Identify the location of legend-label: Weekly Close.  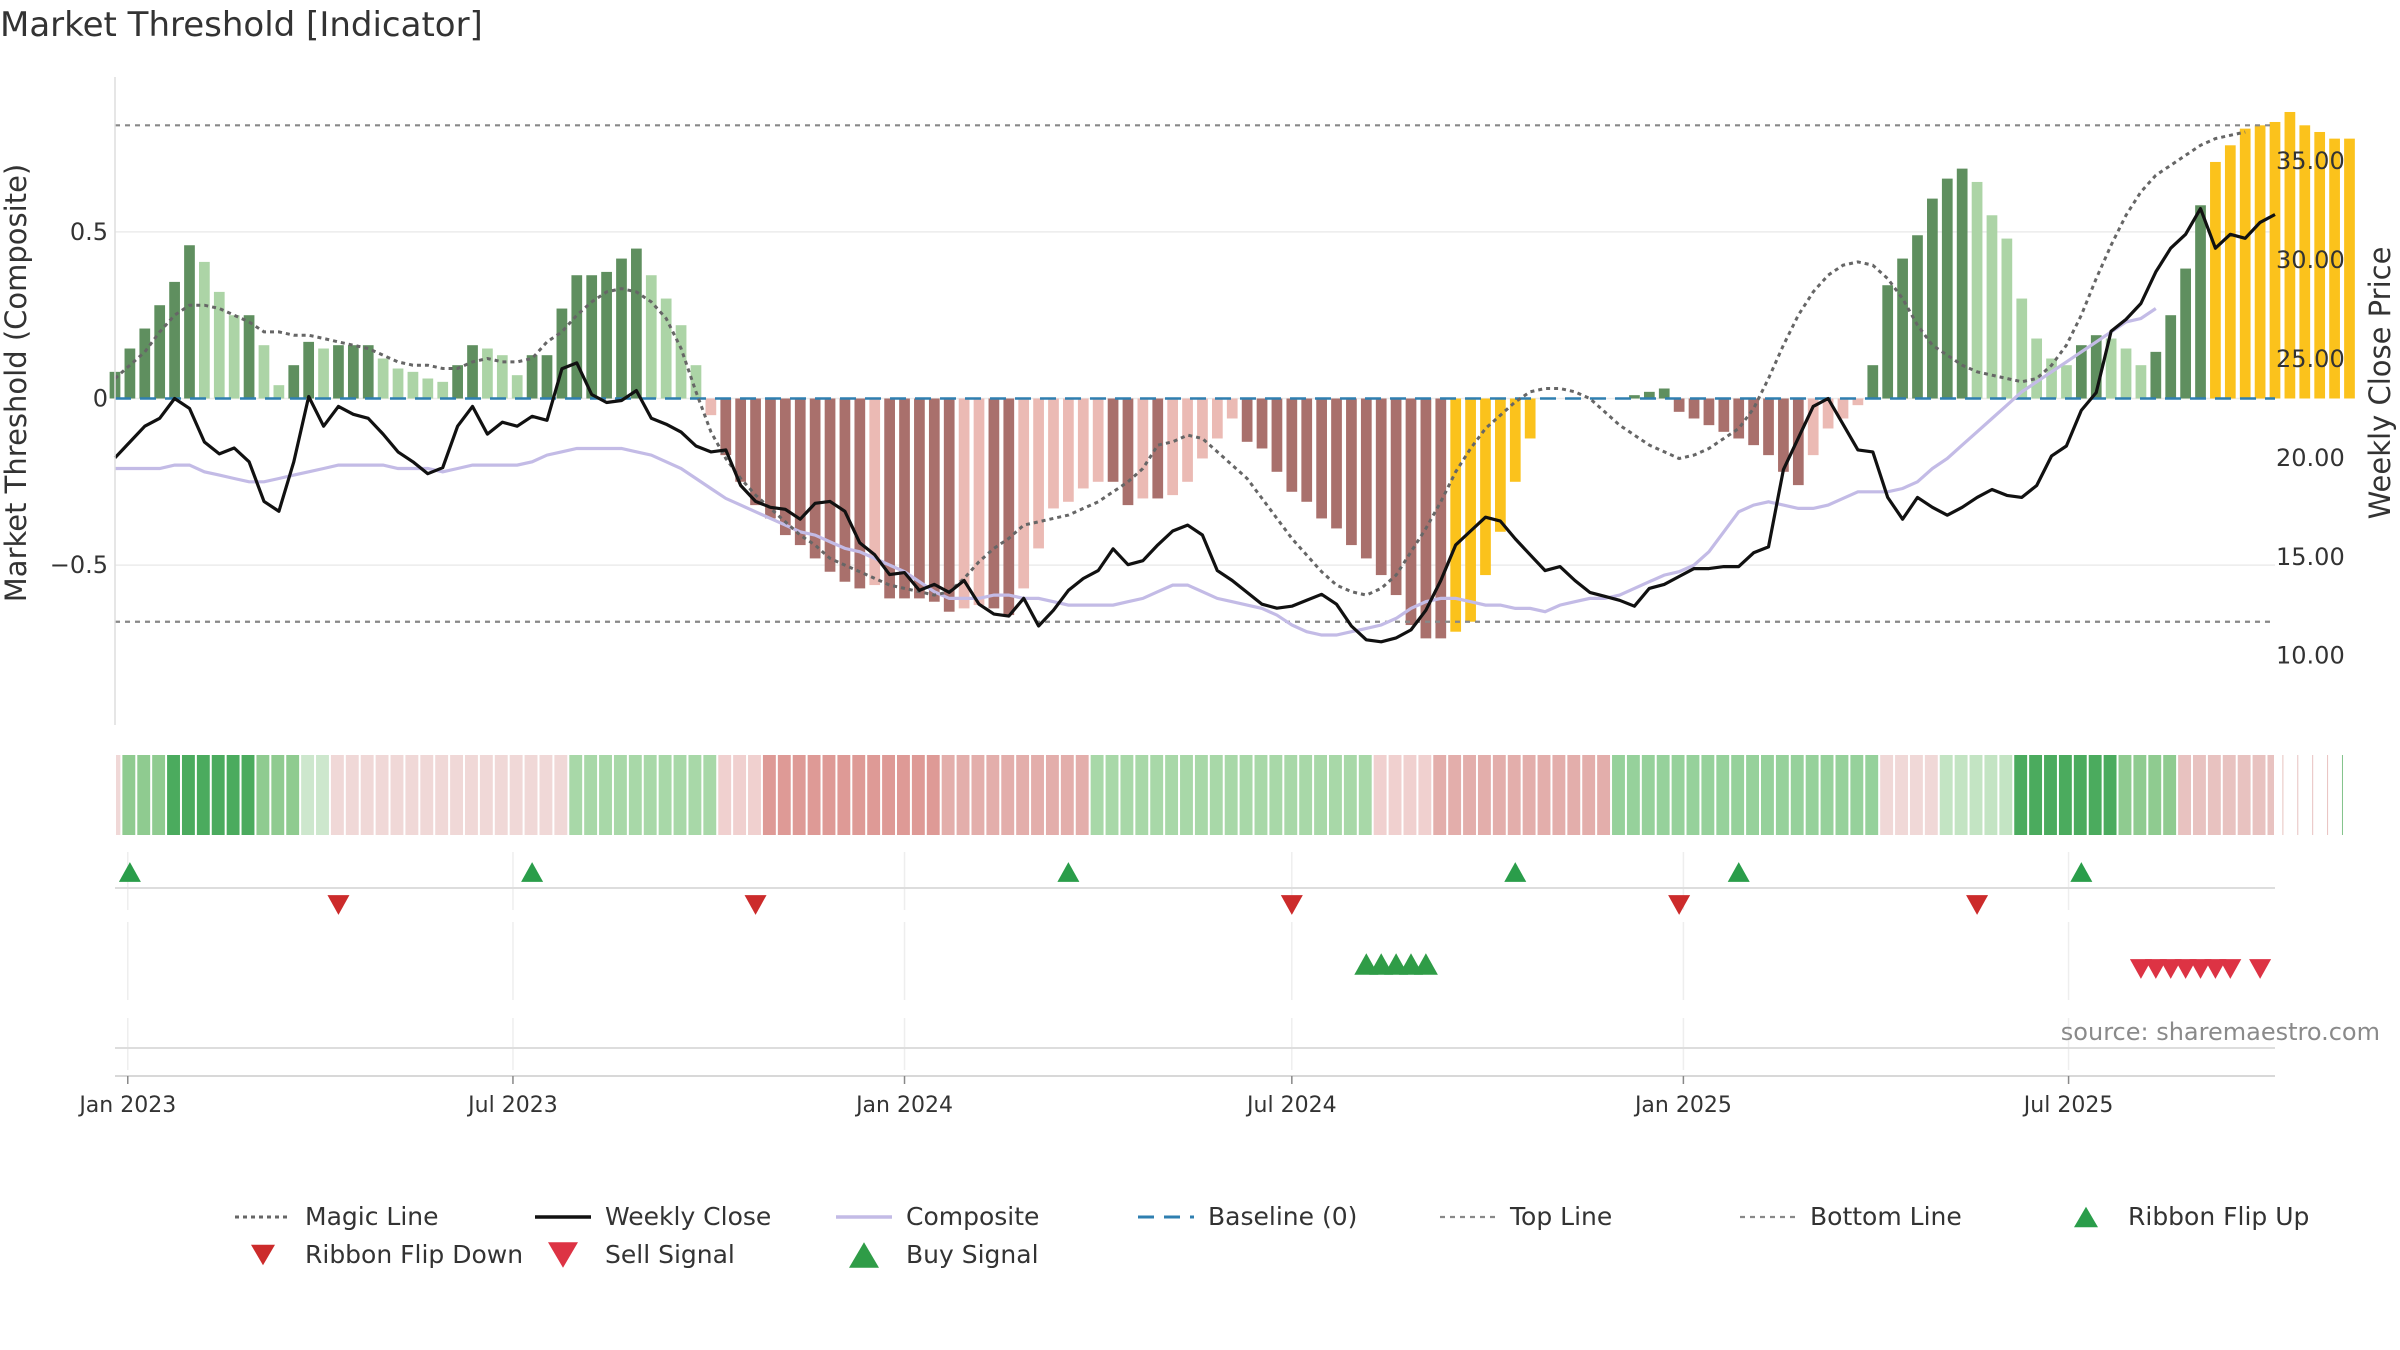
(688, 1216).